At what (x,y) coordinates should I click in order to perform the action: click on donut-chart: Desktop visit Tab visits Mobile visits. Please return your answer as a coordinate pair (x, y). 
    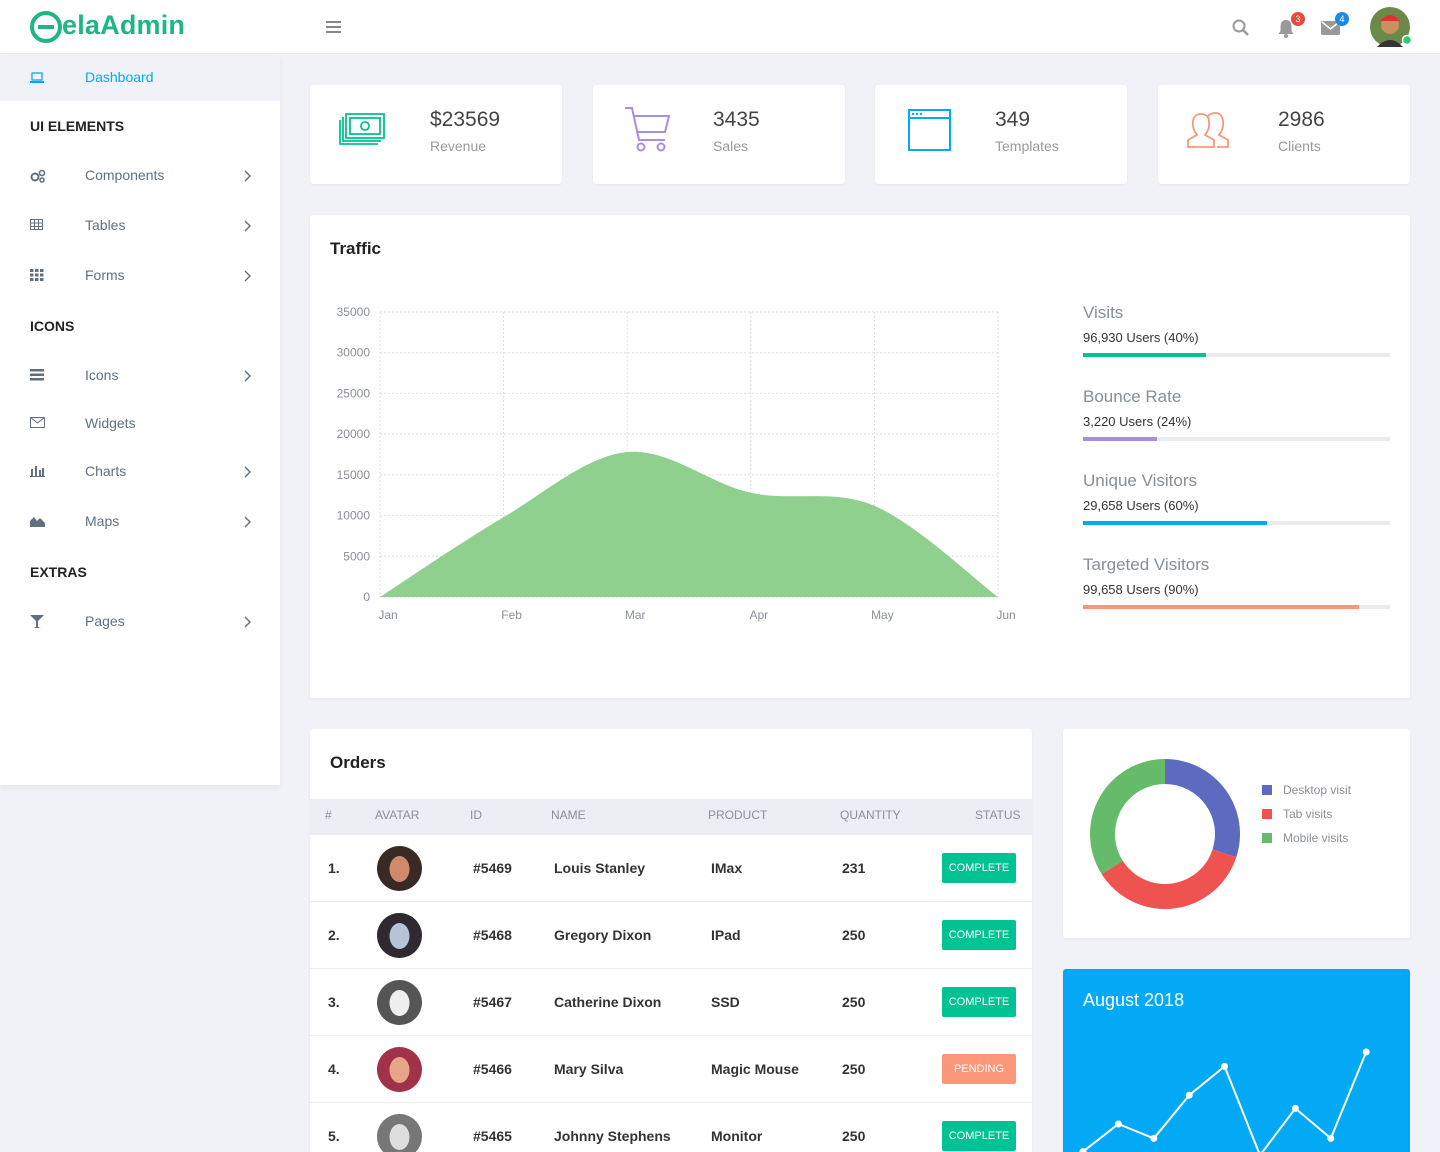
    Looking at the image, I should click on (1221, 834).